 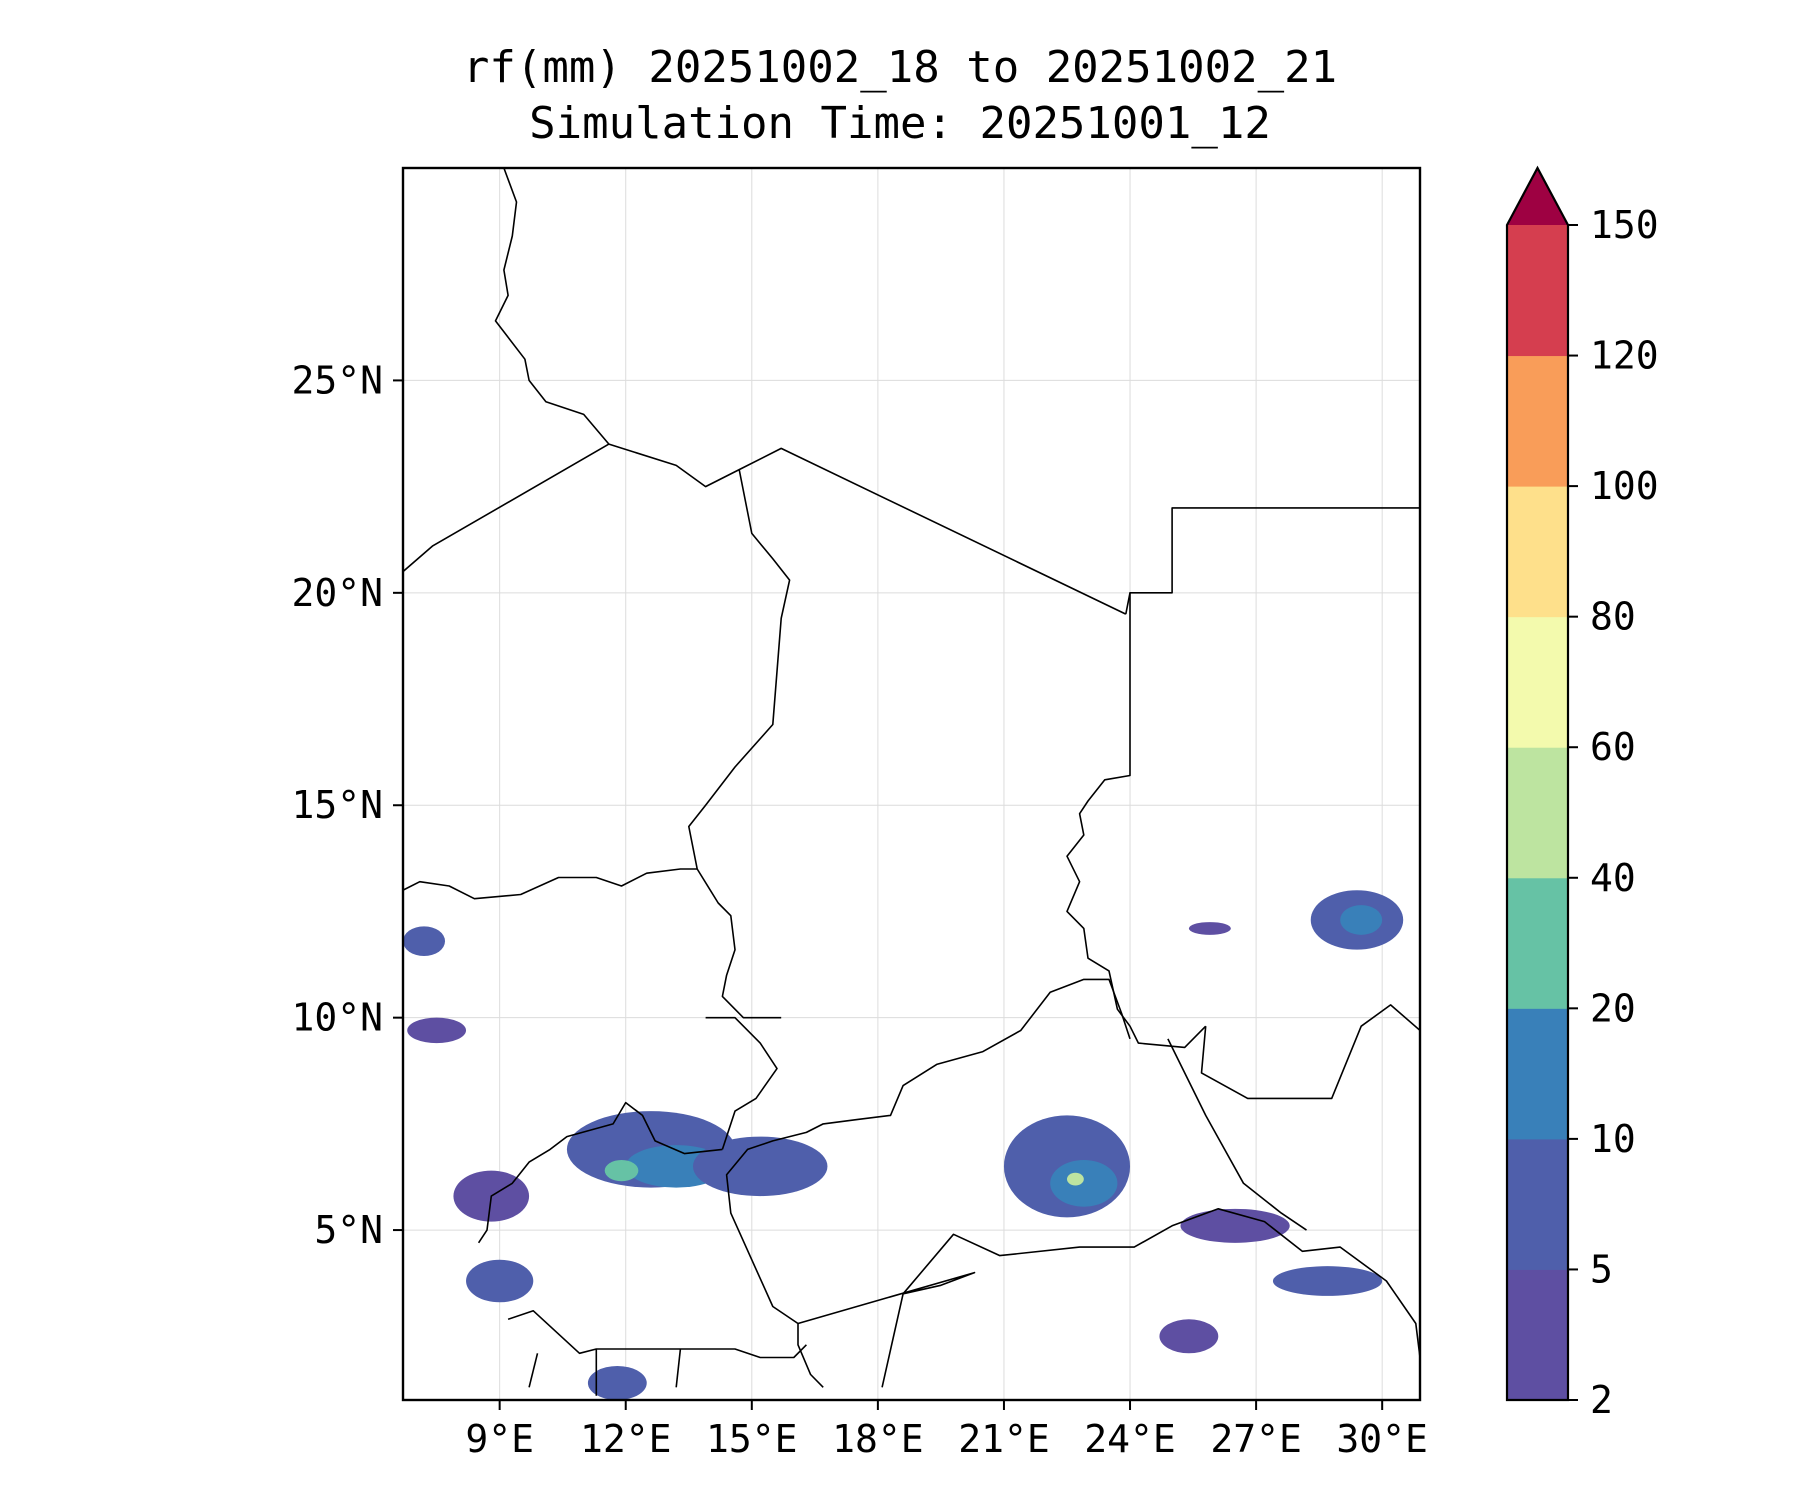 What do you see at coordinates (1537, 196) in the screenshot?
I see `colorbar-extend-arrow` at bounding box center [1537, 196].